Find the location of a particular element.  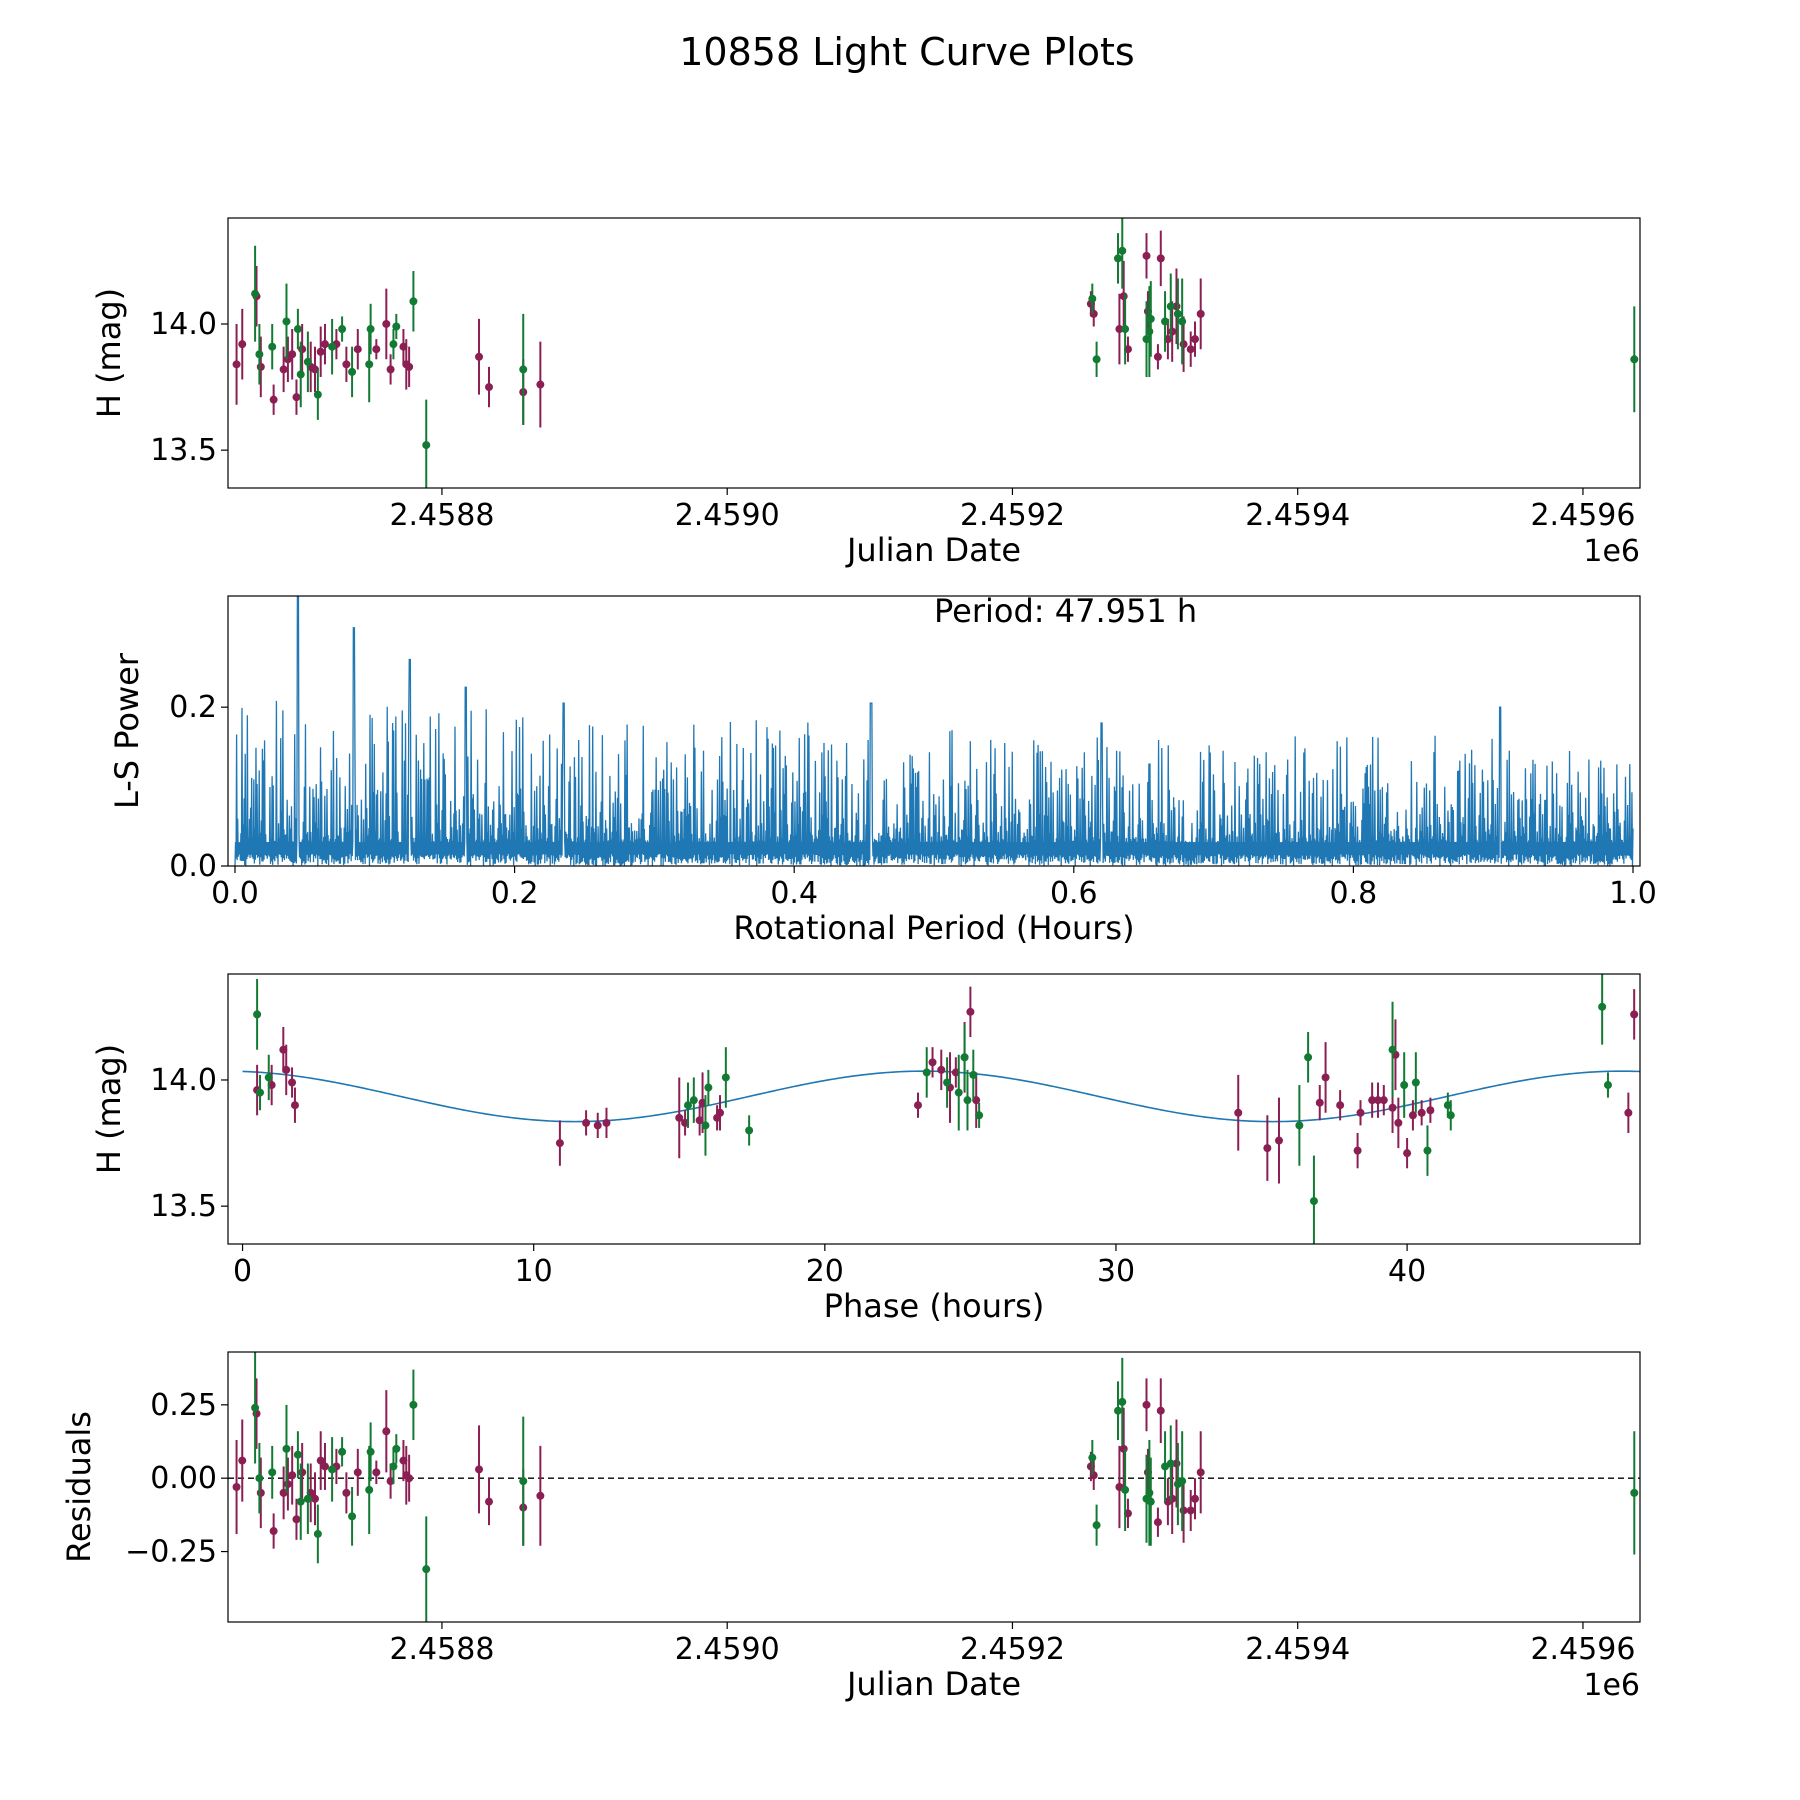

x-tick-label: 10 is located at coordinates (534, 1271).